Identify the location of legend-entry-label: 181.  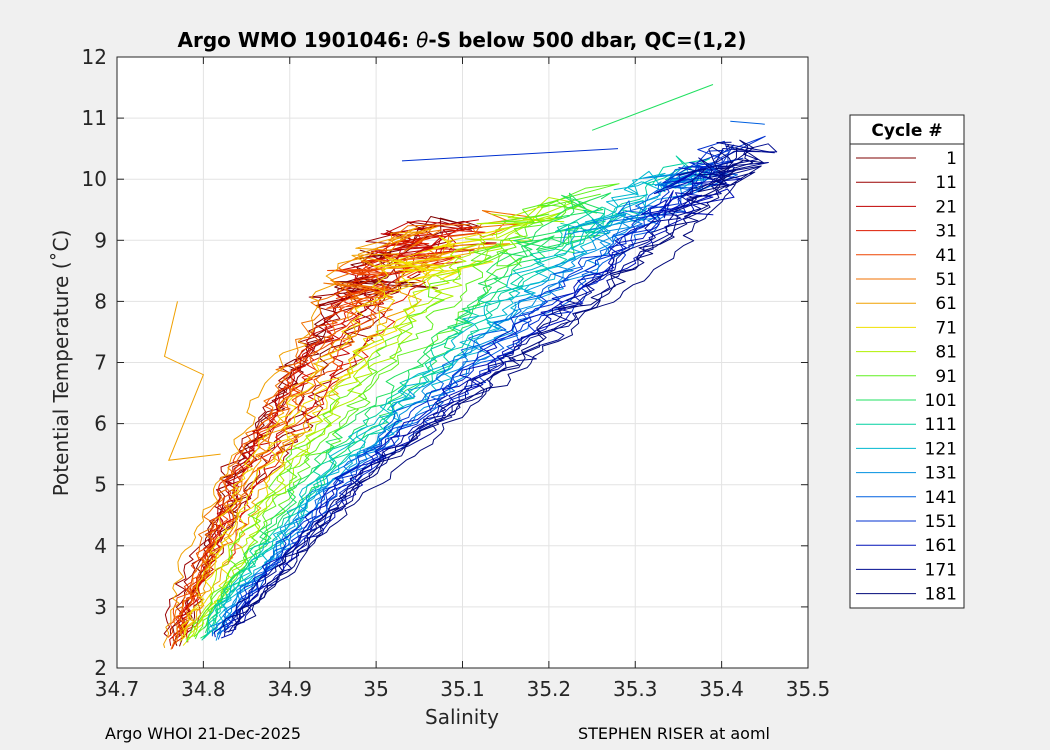
(941, 595).